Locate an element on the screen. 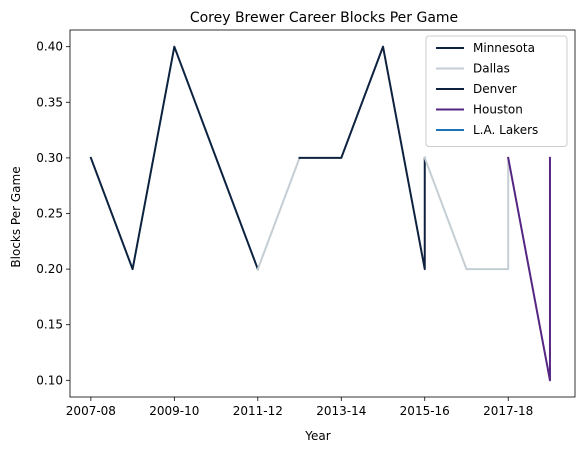  y-tick-label: 0.20 is located at coordinates (49, 269).